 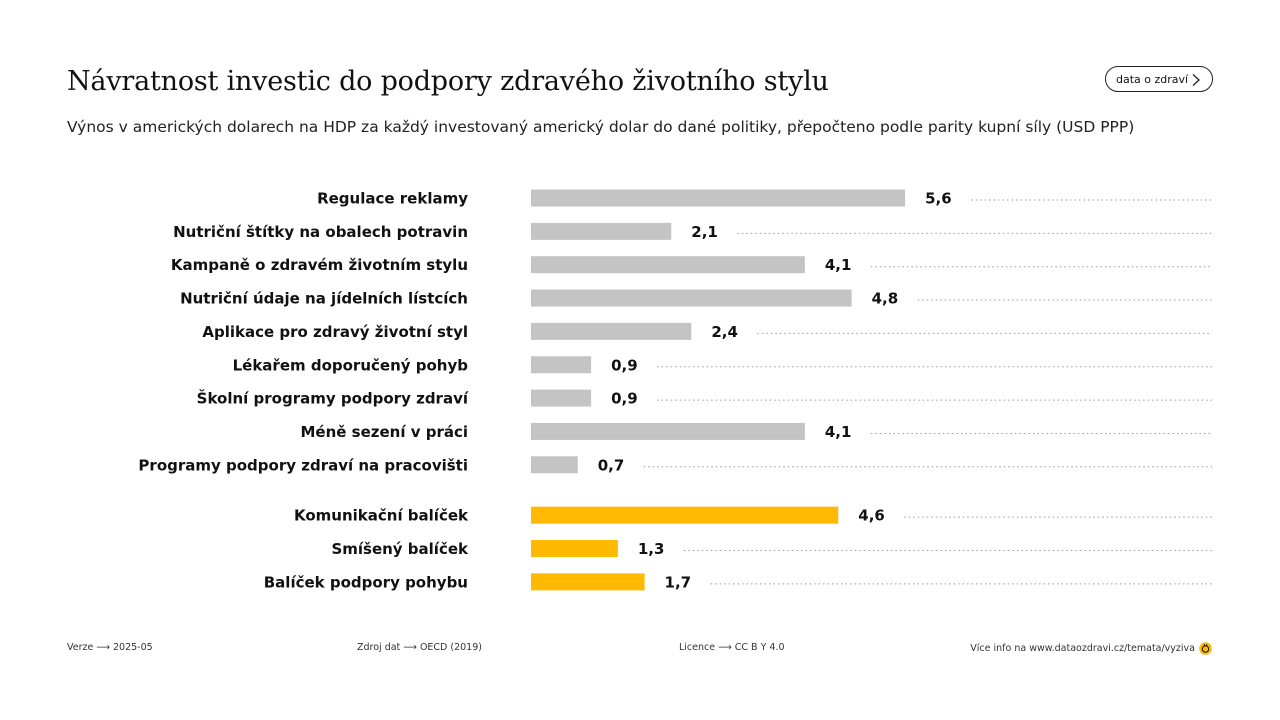 I want to click on category-label: Aplikace pro zdravý životní styl, so click(x=335, y=332).